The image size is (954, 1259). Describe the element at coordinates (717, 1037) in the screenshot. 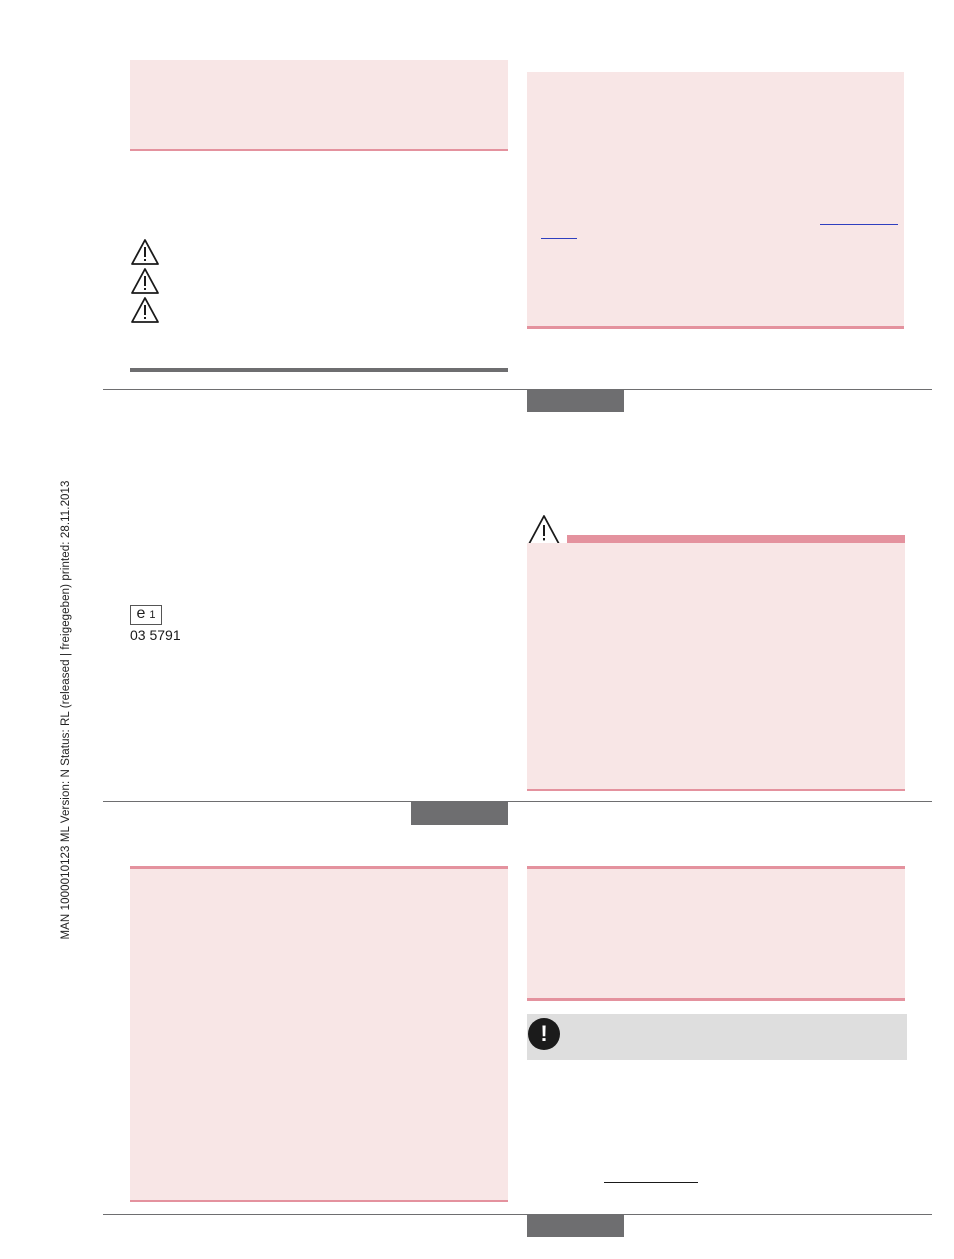

I see `notice-box` at that location.